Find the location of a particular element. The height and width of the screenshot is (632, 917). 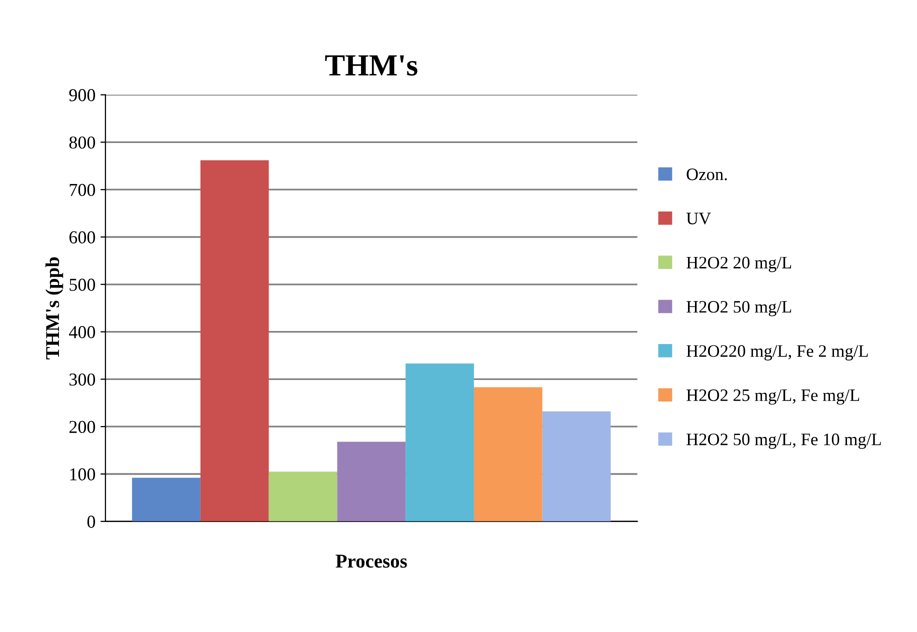

chart-title: THM's is located at coordinates (371, 65).